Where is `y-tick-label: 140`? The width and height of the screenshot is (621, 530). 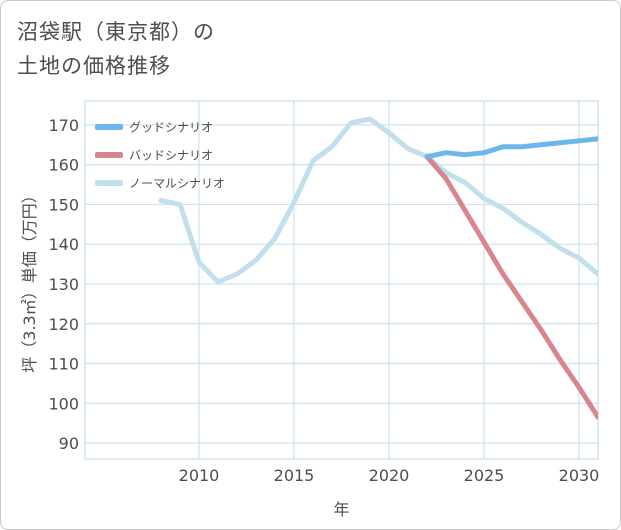
y-tick-label: 140 is located at coordinates (63, 244).